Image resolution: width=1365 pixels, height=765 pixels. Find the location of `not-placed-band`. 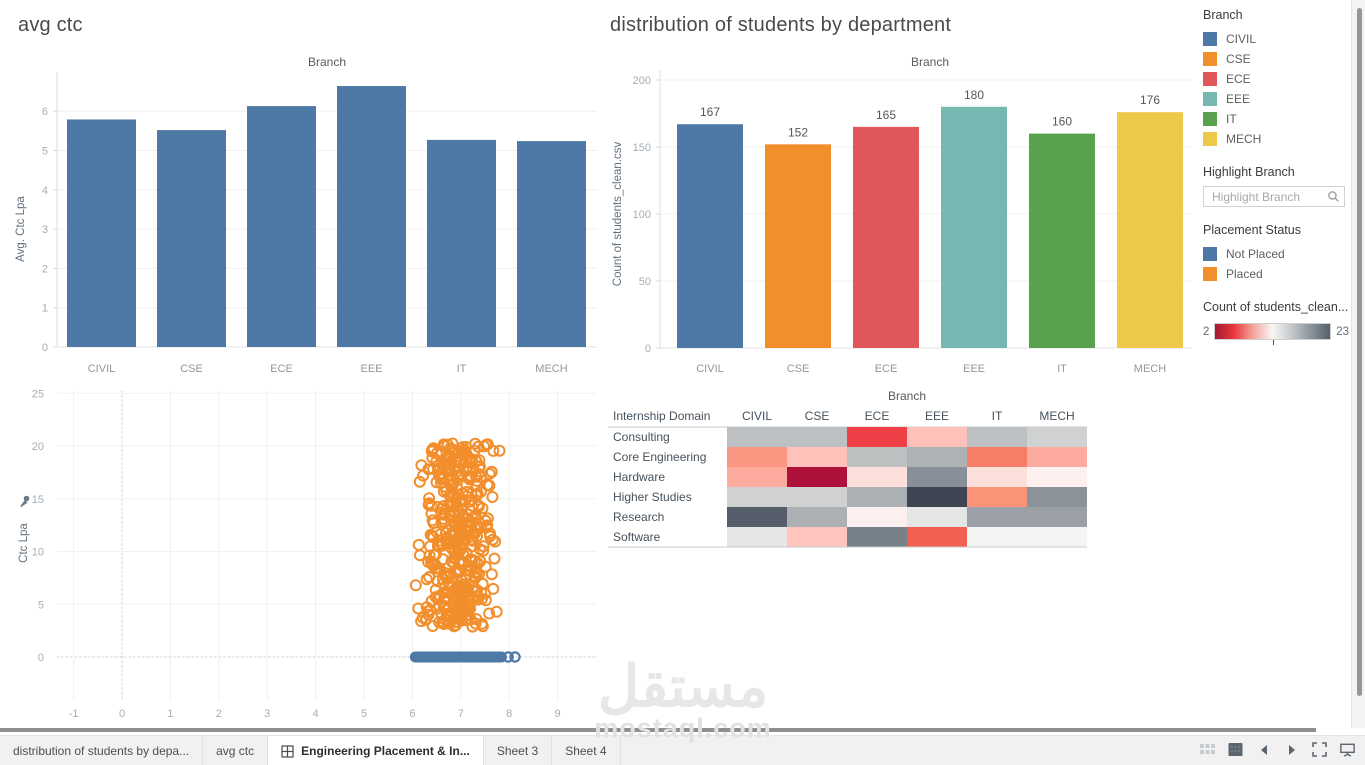

not-placed-band is located at coordinates (458, 657).